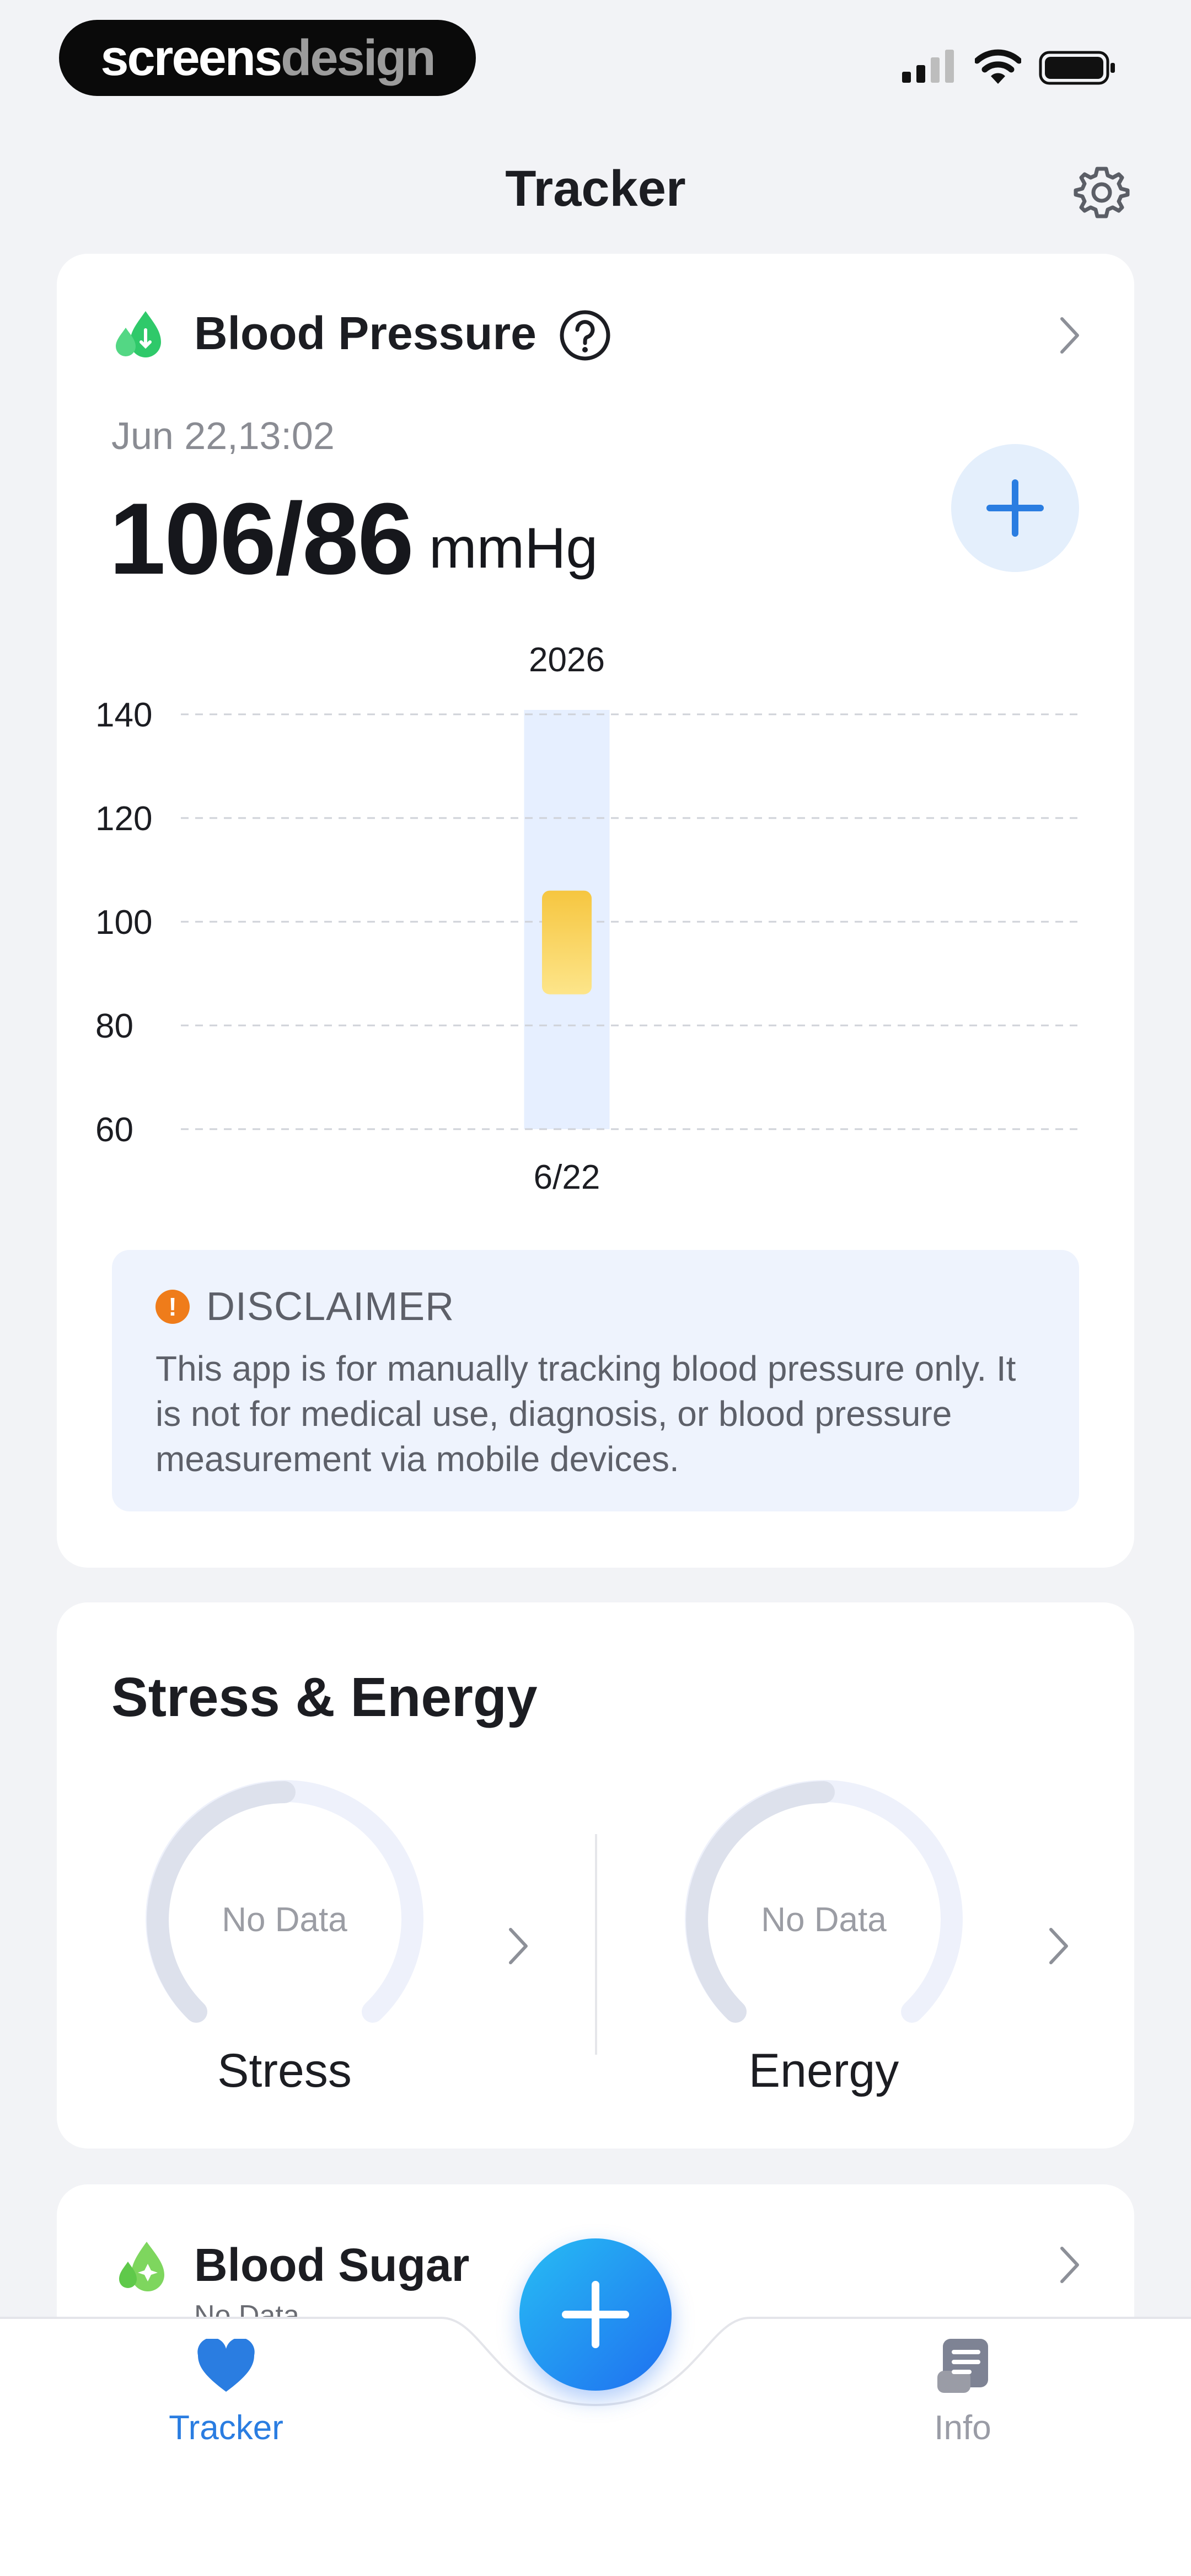 This screenshot has width=1191, height=2576. I want to click on chart-y-tick-label: 140, so click(124, 715).